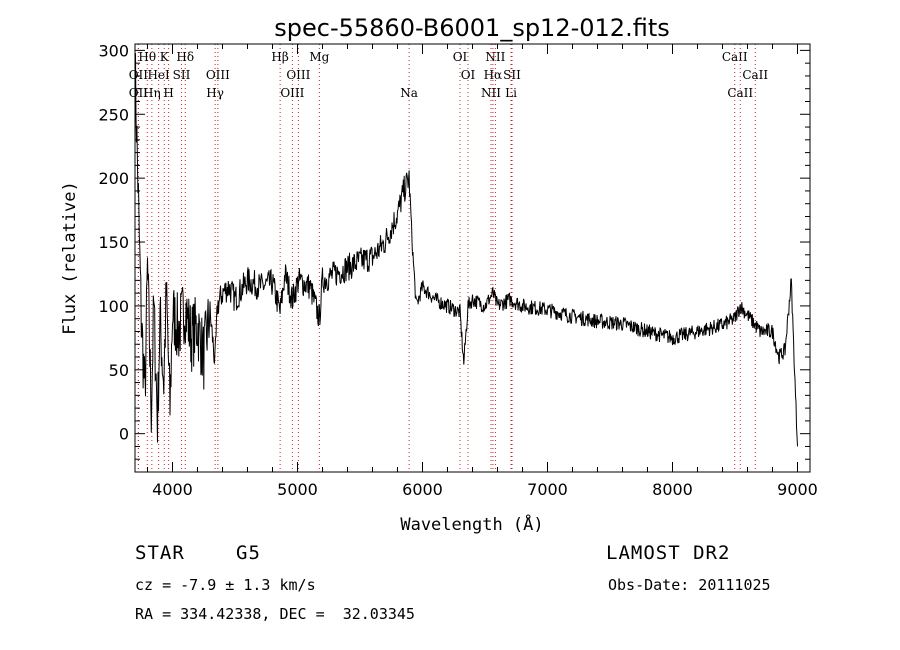  I want to click on y-axis-label: Flux (relative), so click(70, 258).